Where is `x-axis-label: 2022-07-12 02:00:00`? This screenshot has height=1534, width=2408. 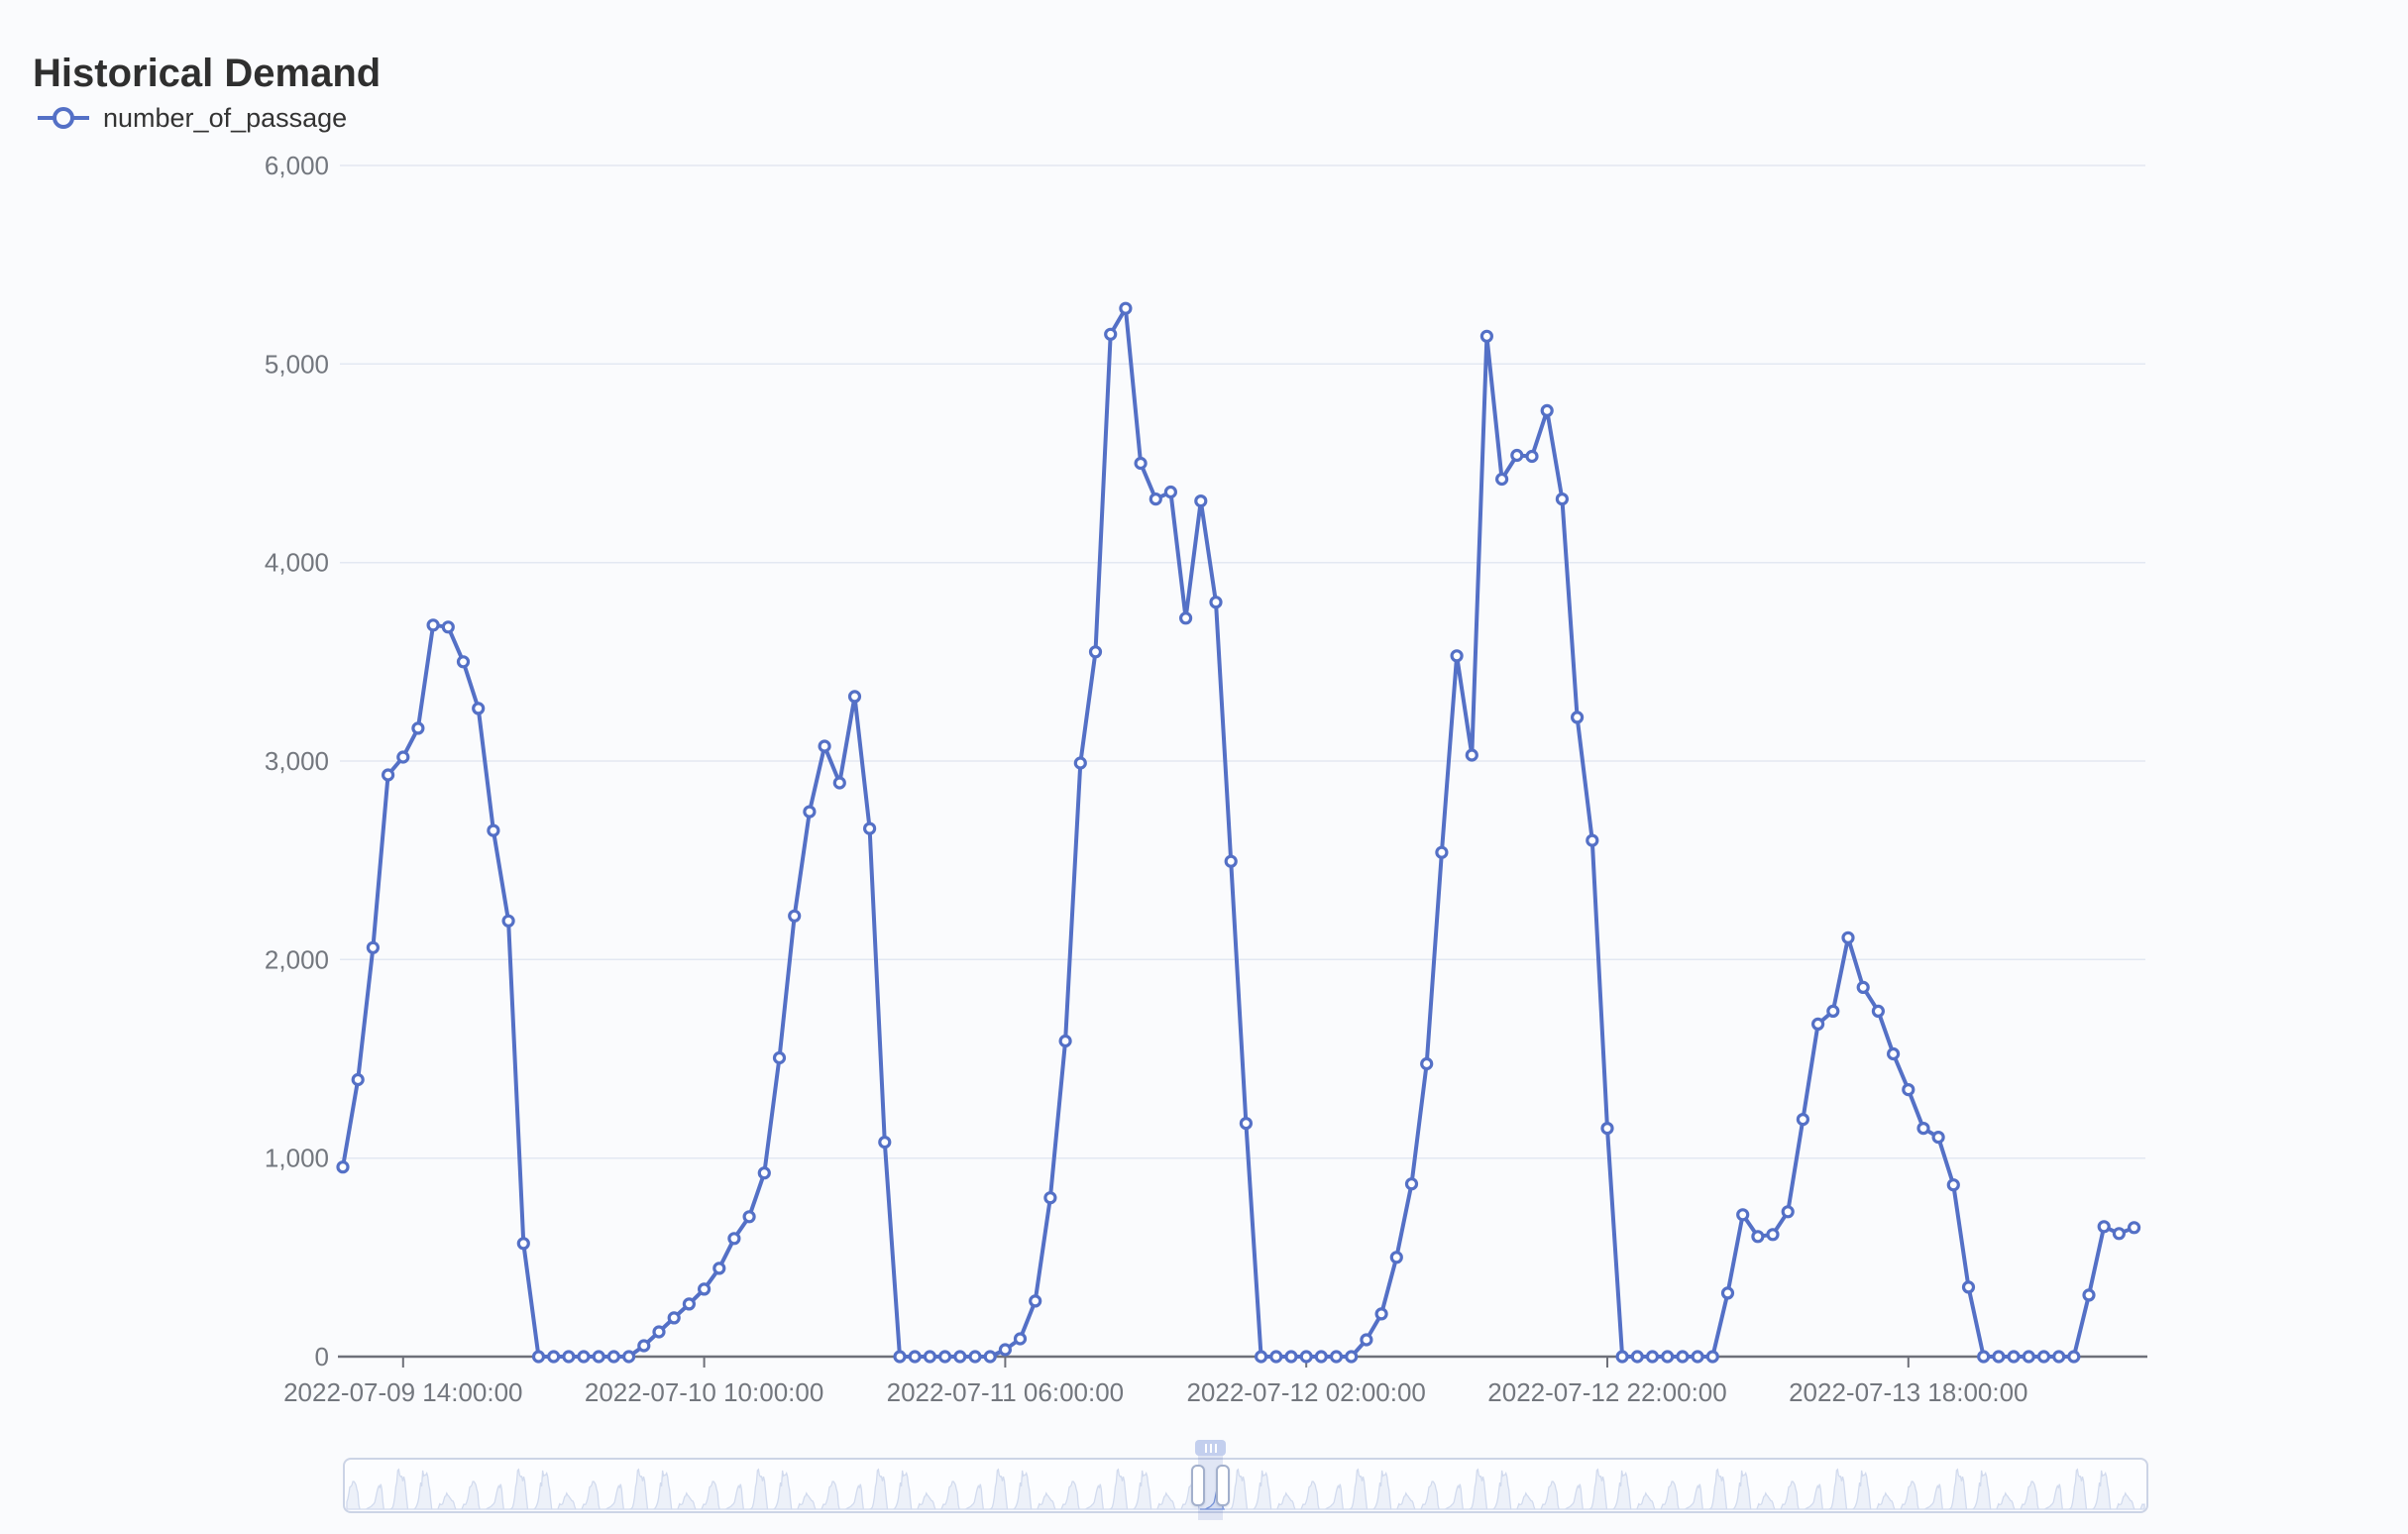 x-axis-label: 2022-07-12 02:00:00 is located at coordinates (1305, 1392).